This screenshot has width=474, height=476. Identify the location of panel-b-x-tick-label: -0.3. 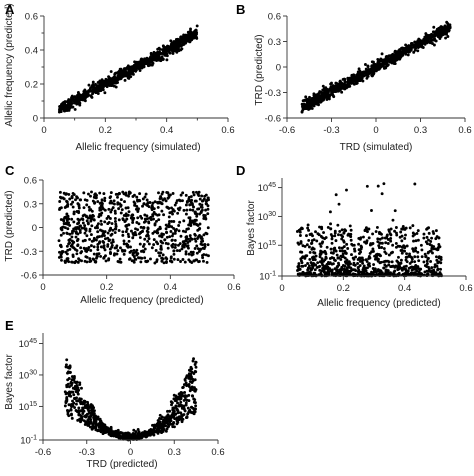
(331, 130).